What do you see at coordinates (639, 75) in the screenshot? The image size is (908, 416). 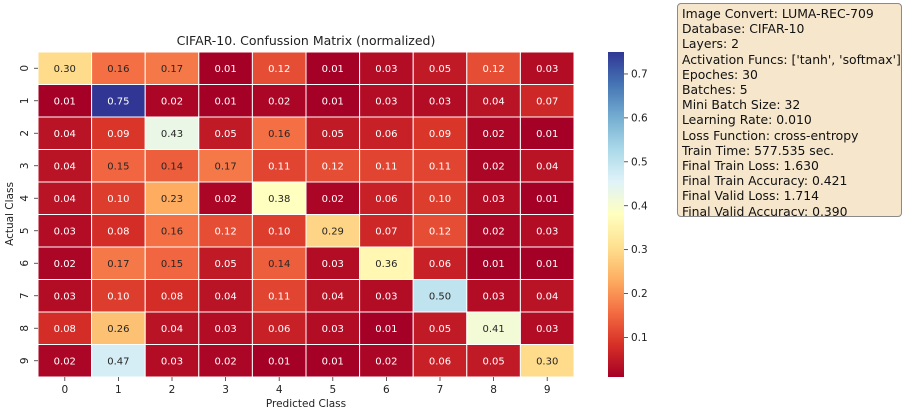 I see `colorbar-tick-label: 0.7` at bounding box center [639, 75].